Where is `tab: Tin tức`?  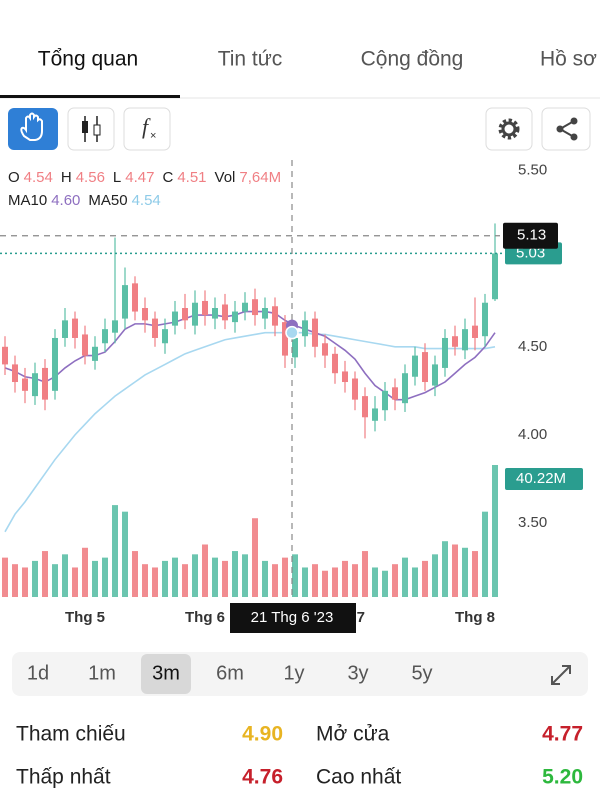 tab: Tin tức is located at coordinates (250, 59).